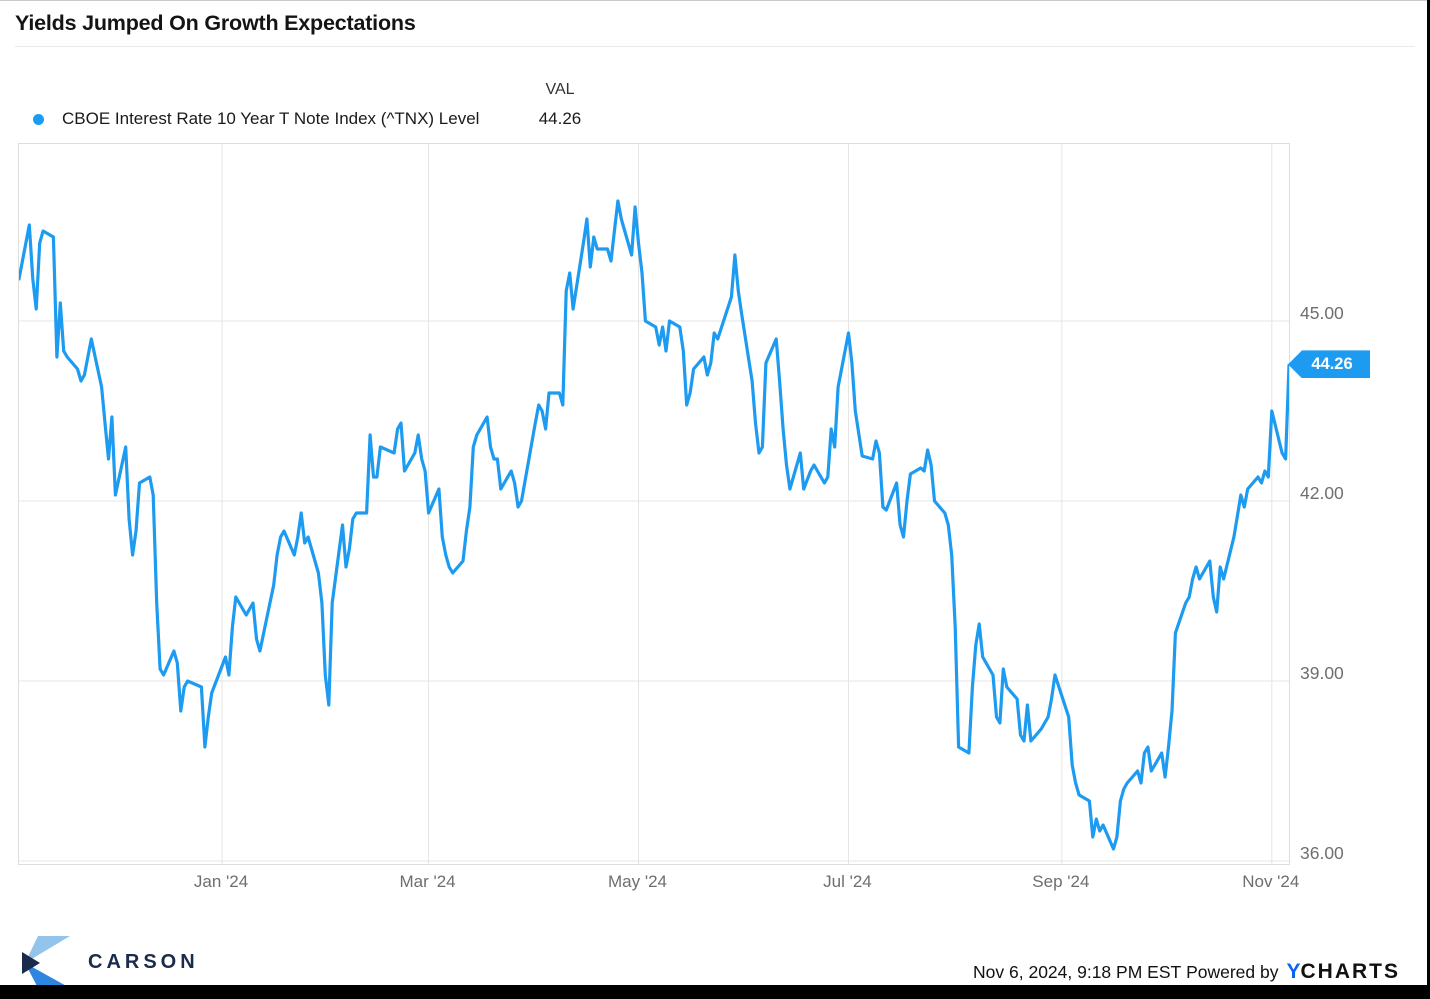 Image resolution: width=1430 pixels, height=999 pixels. Describe the element at coordinates (46, 962) in the screenshot. I see `carson-logo-icon` at that location.